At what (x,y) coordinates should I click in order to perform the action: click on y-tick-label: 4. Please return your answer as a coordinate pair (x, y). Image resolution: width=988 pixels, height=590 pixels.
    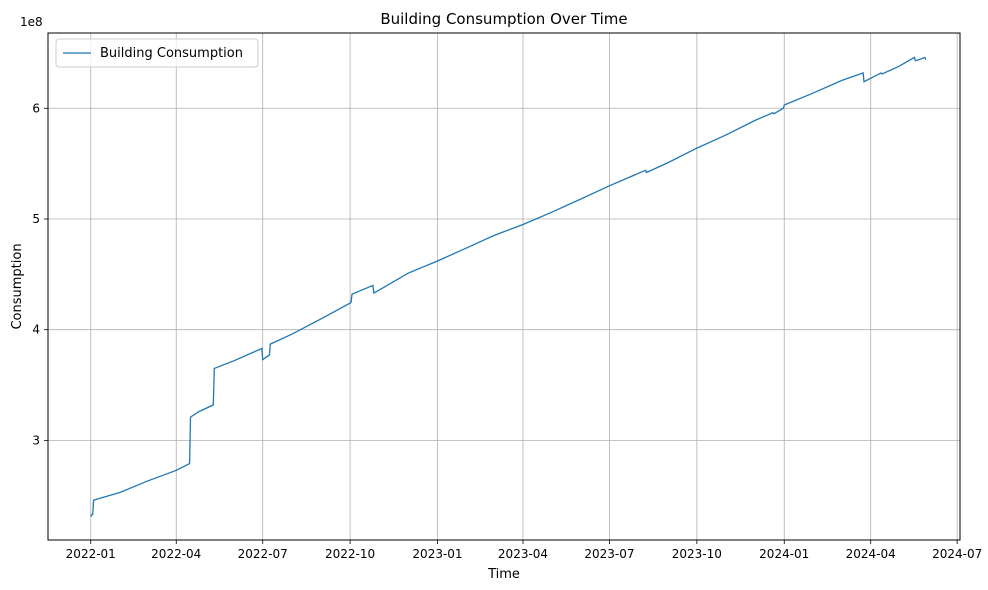
    Looking at the image, I should click on (36, 330).